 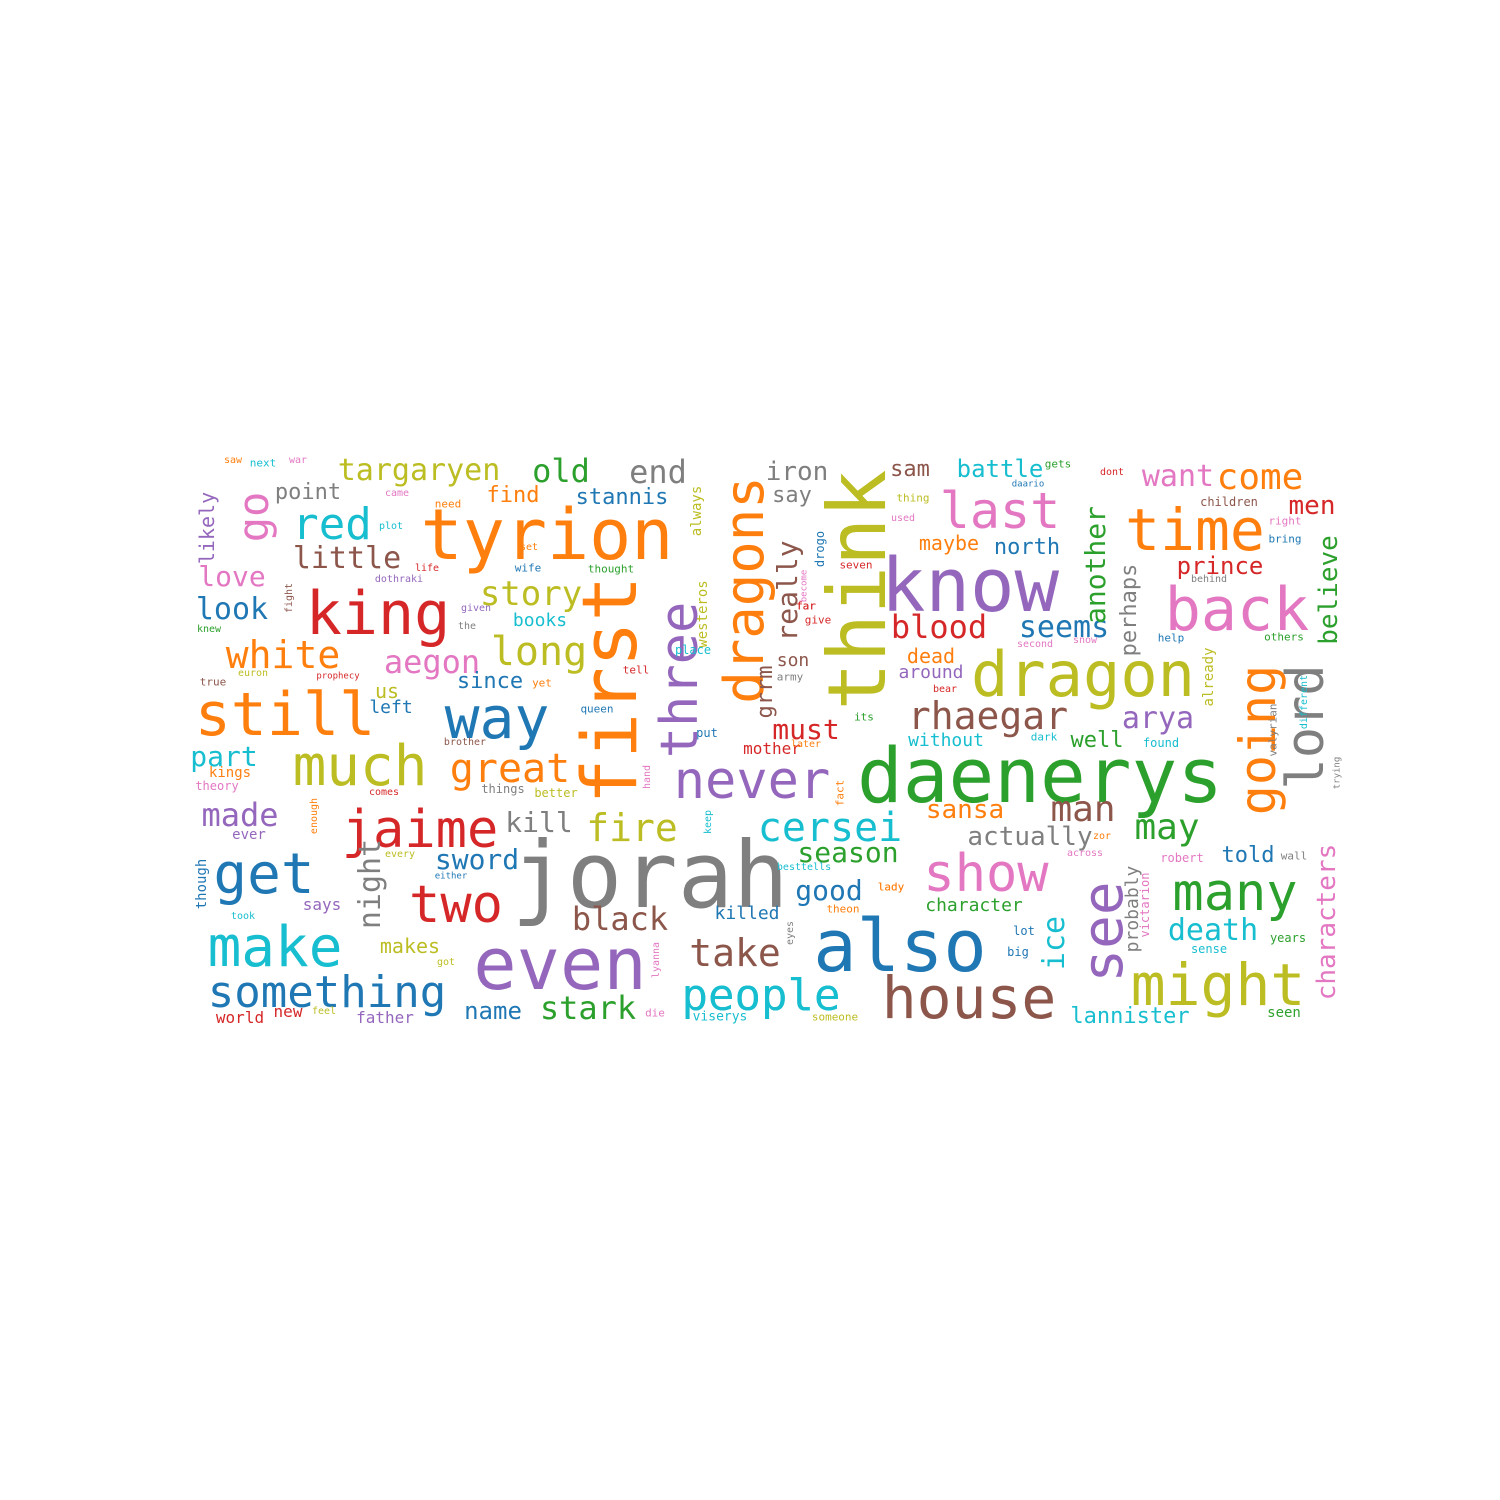 I want to click on word-euron: euron, so click(x=253, y=673).